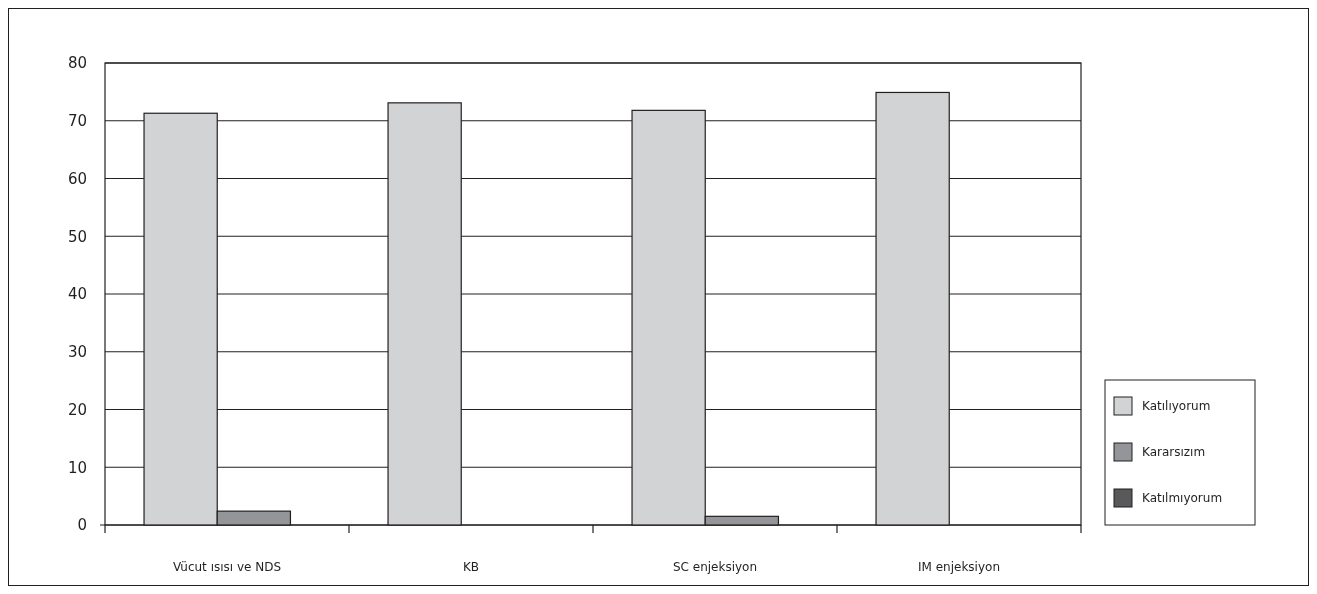 The width and height of the screenshot is (1317, 594). Describe the element at coordinates (77, 467) in the screenshot. I see `y-tick-label: 10` at that location.